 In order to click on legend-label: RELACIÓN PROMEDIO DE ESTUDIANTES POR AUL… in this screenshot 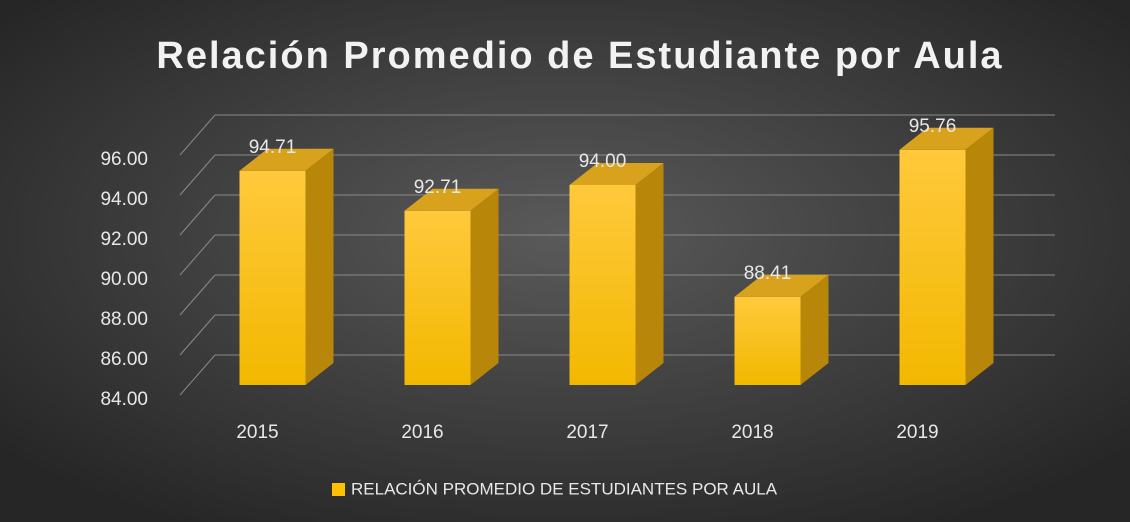, I will do `click(564, 488)`.